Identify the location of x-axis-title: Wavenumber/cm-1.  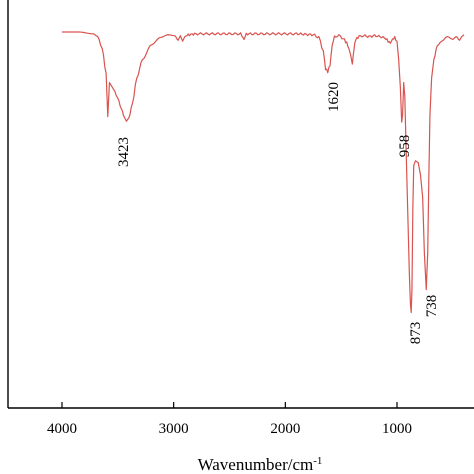
(260, 464).